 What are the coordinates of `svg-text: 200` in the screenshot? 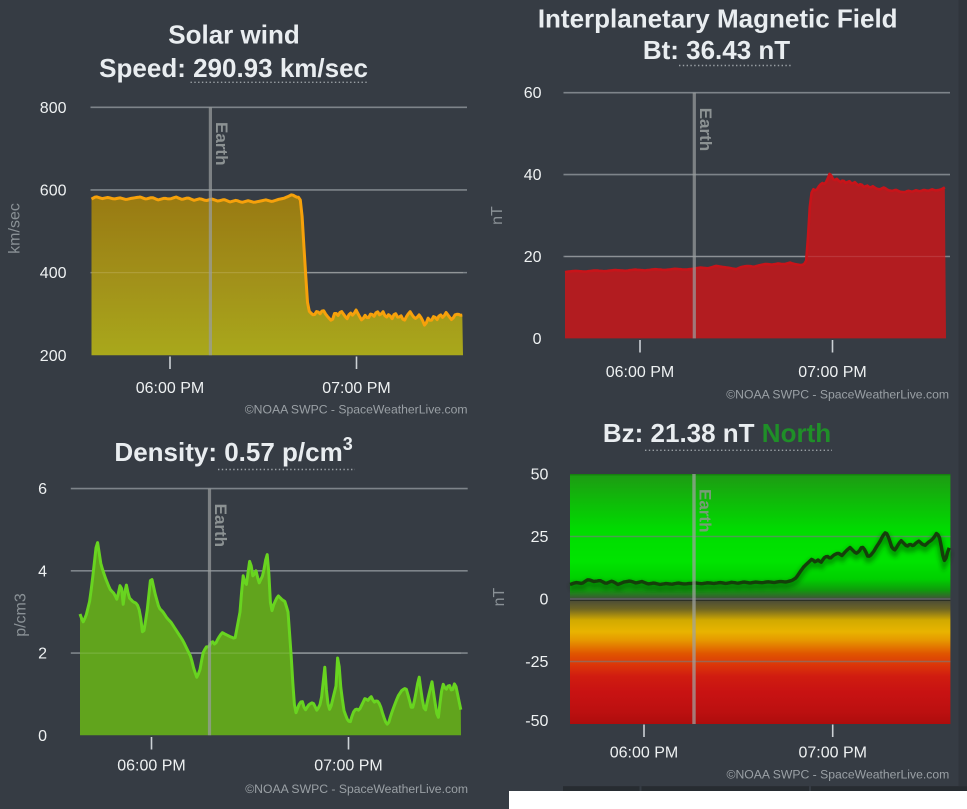 It's located at (53, 356).